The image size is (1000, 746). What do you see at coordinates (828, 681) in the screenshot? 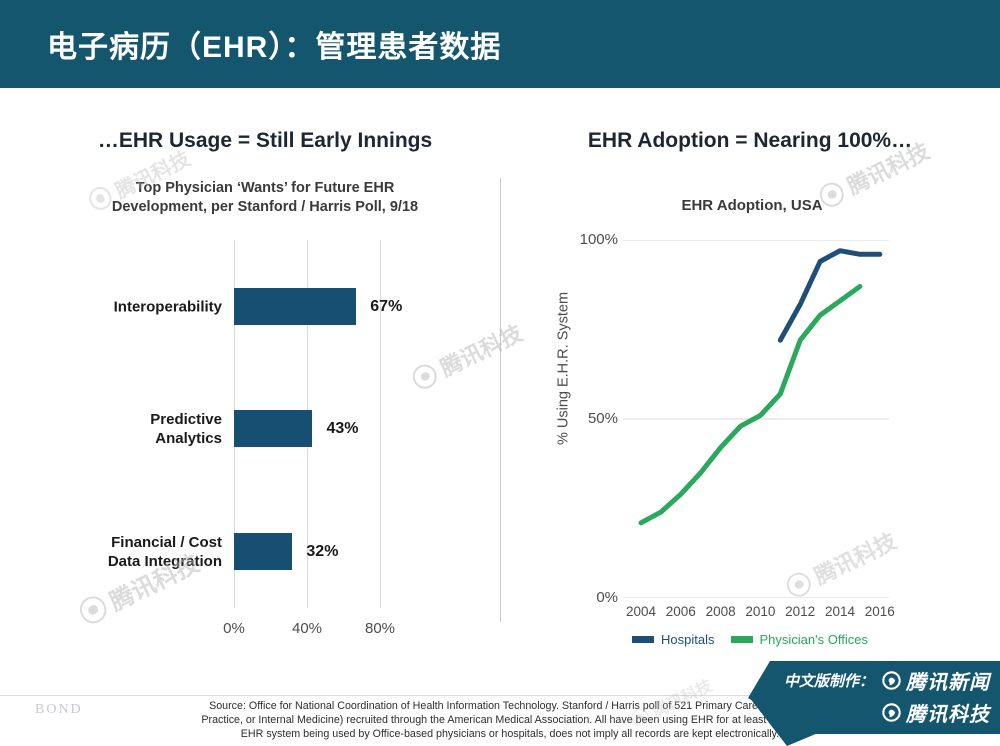
I see `banner-prefix: 中文版制作：` at bounding box center [828, 681].